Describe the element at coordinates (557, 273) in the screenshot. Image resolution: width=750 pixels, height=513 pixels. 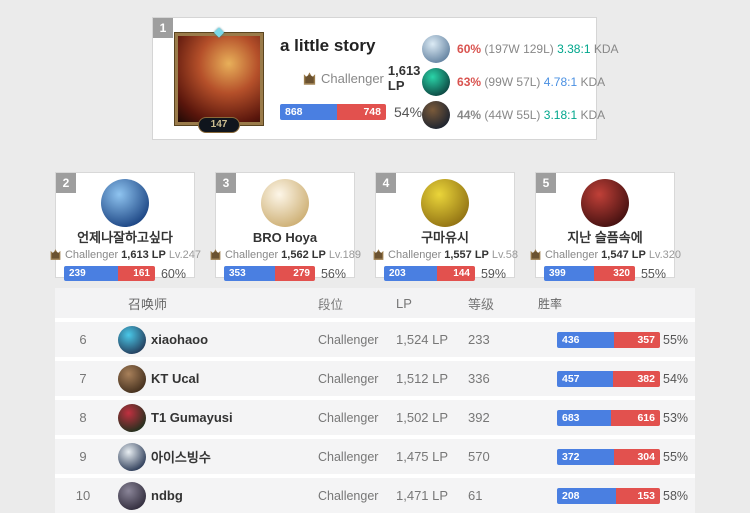
I see `wins-count: 399` at that location.